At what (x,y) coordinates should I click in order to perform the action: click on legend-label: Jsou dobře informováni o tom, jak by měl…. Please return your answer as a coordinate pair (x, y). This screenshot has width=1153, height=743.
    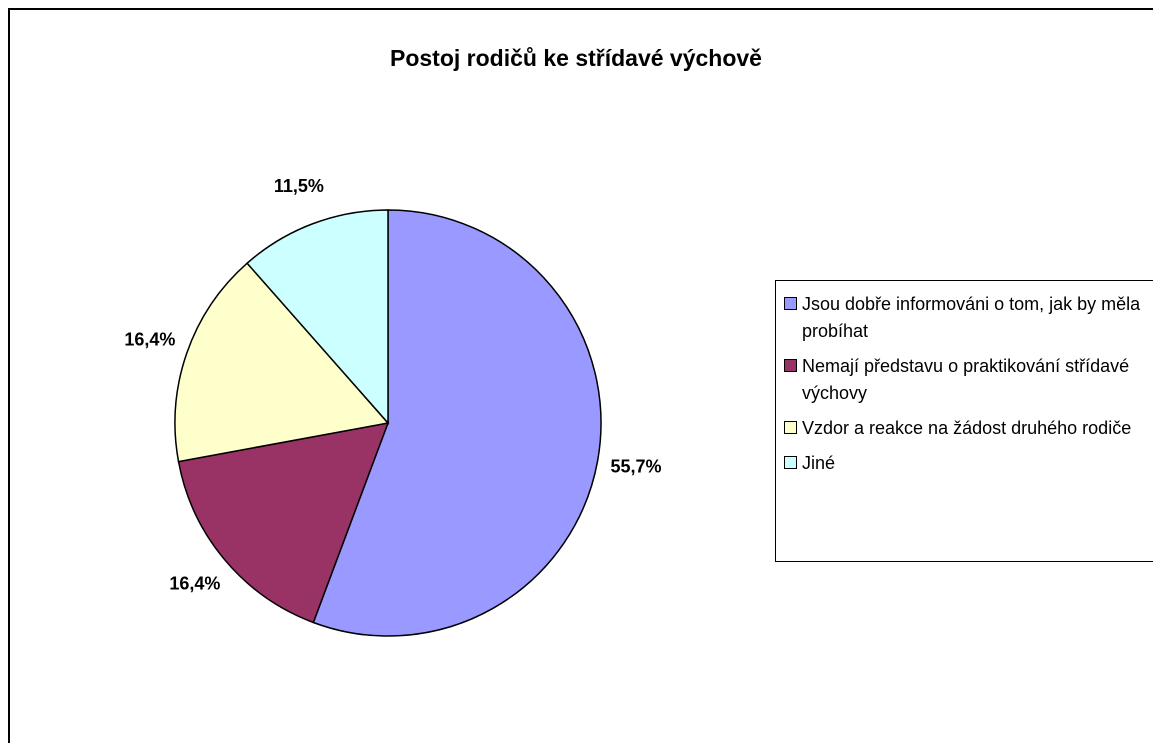
    Looking at the image, I should click on (971, 317).